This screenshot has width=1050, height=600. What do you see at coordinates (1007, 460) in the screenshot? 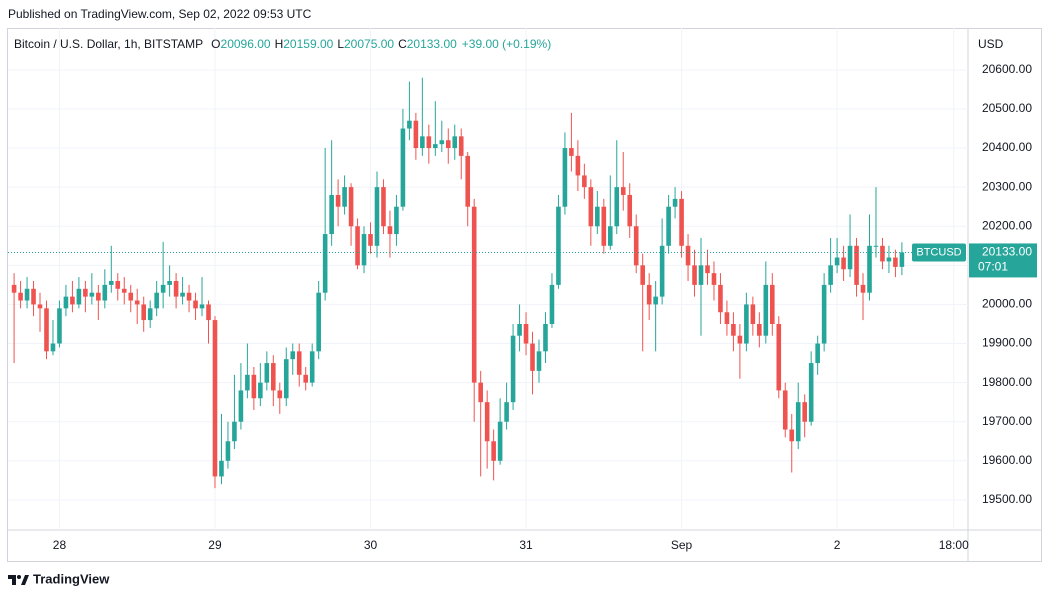
I see `y-tick-label: 19600.00` at bounding box center [1007, 460].